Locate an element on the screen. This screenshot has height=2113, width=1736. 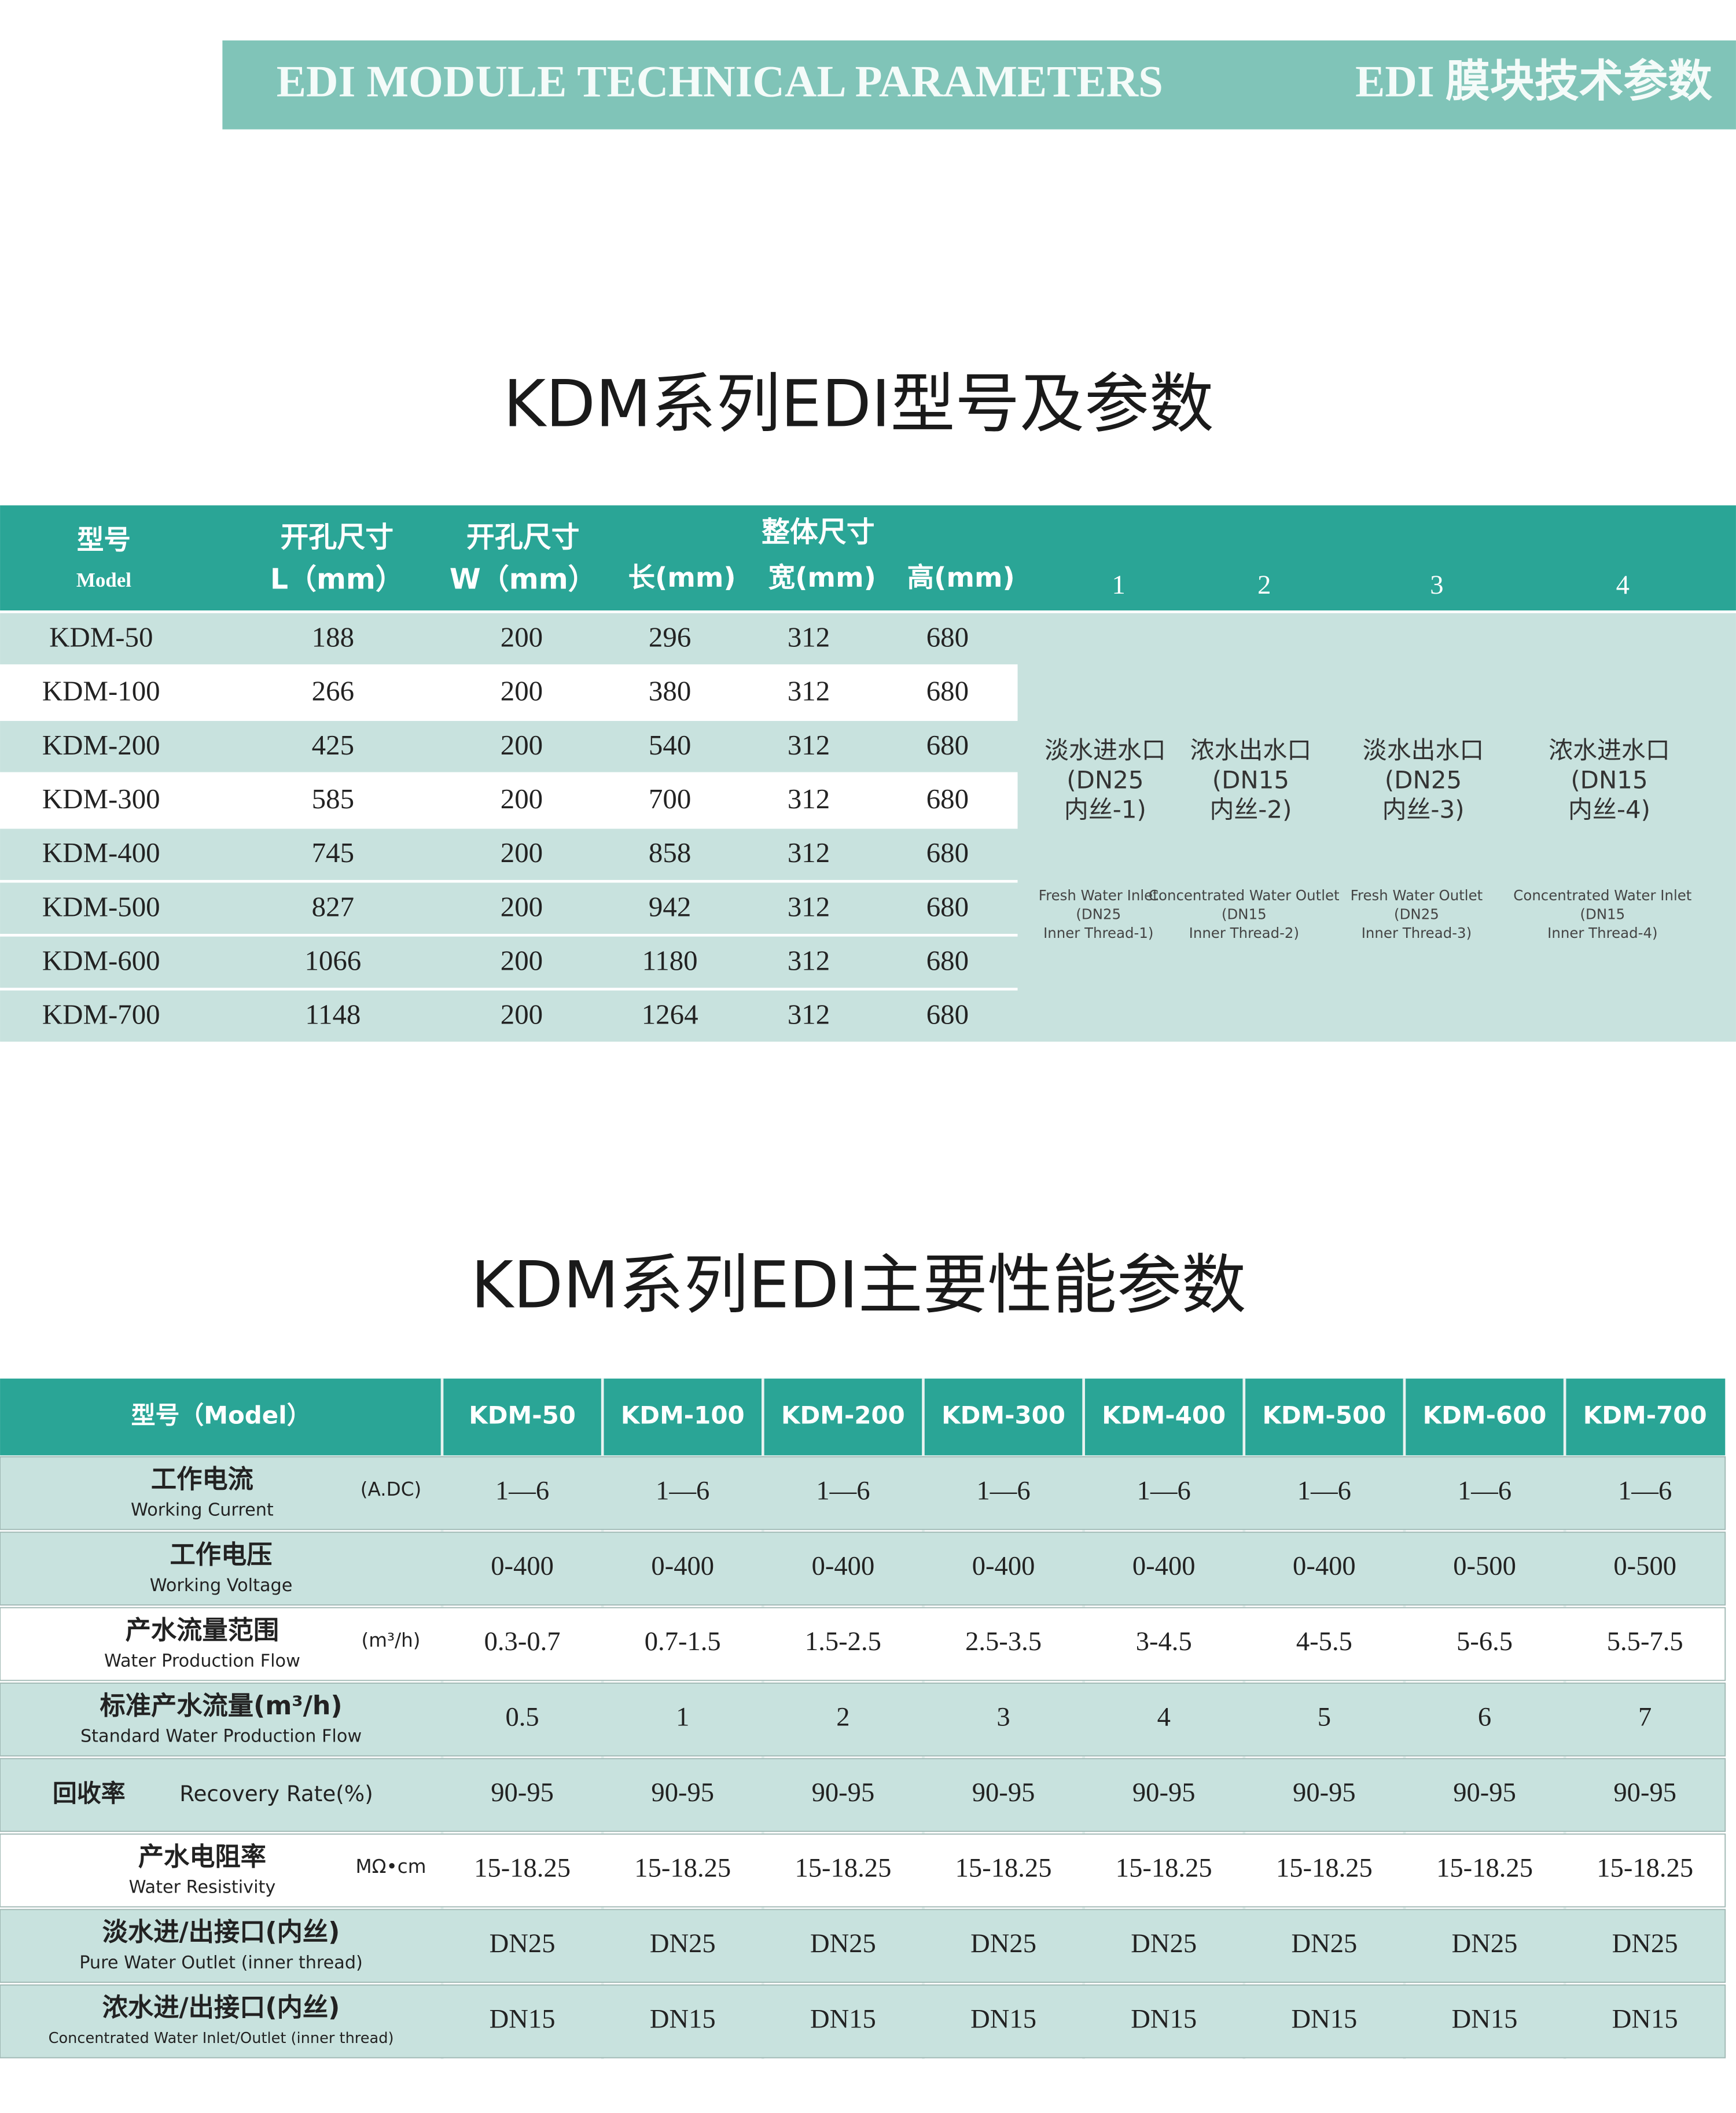
row-unit: (A.DC) is located at coordinates (391, 1489).